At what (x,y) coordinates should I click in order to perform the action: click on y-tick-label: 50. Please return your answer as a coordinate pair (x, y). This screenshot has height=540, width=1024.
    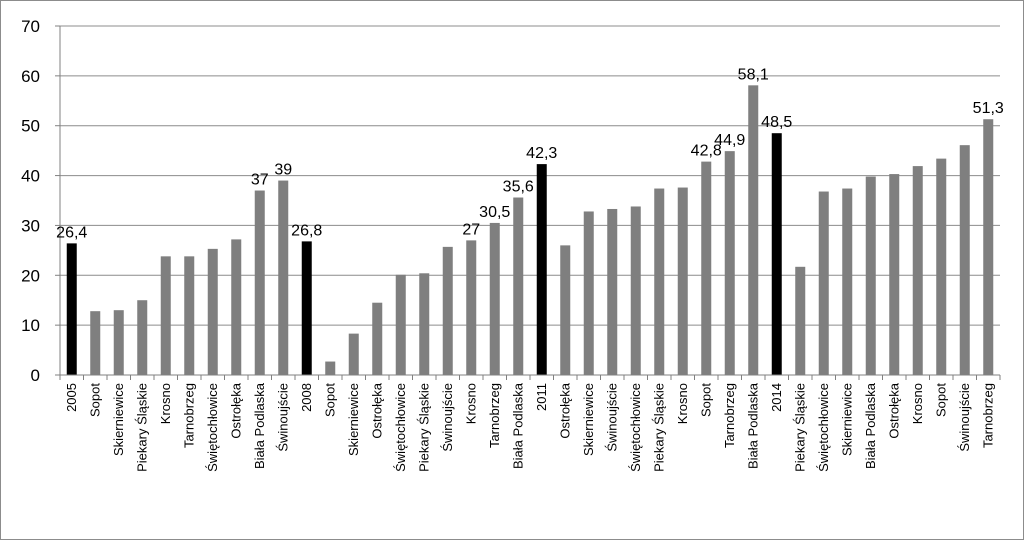
    Looking at the image, I should click on (30, 126).